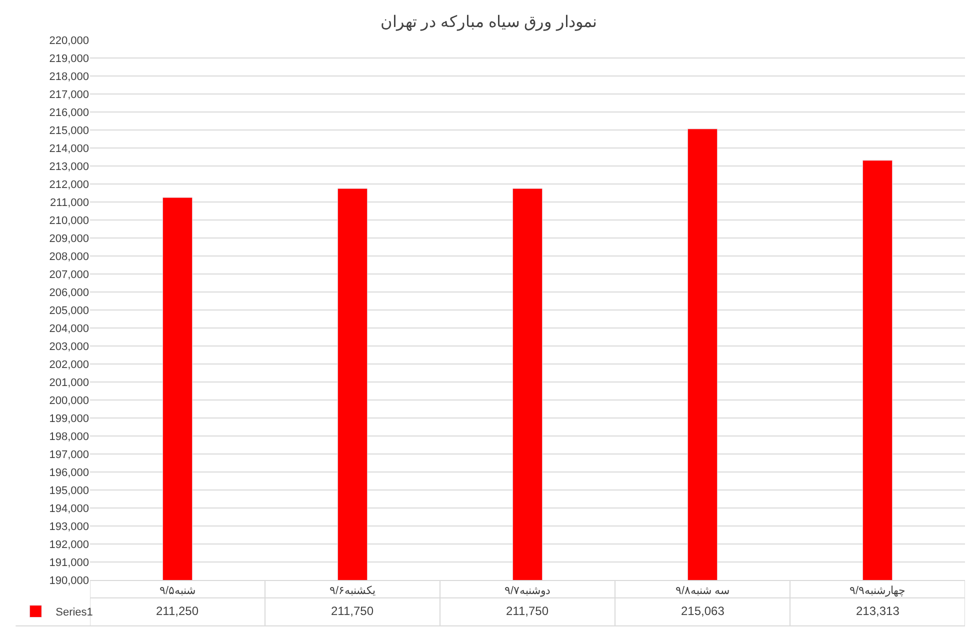 This screenshot has height=638, width=977. Describe the element at coordinates (69, 472) in the screenshot. I see `y-tick-label: 196,000` at that location.